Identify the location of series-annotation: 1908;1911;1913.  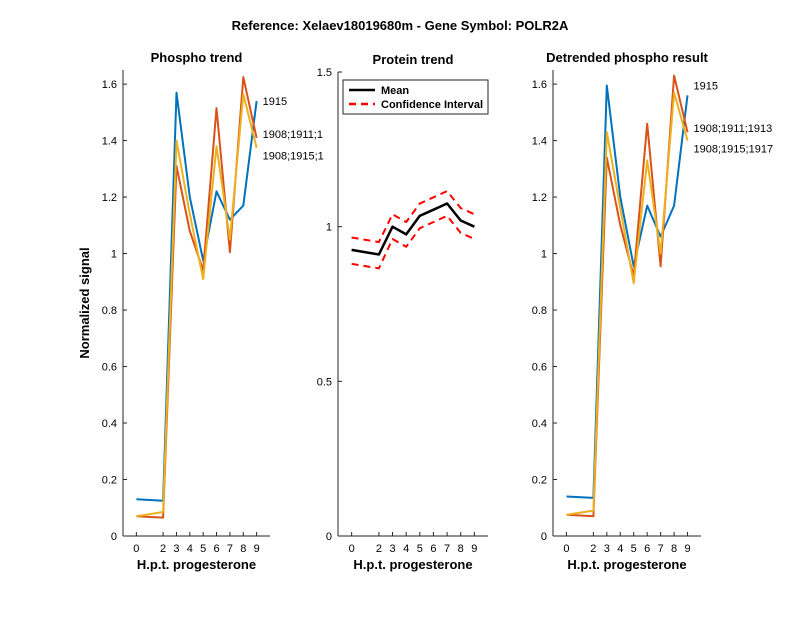
(733, 129).